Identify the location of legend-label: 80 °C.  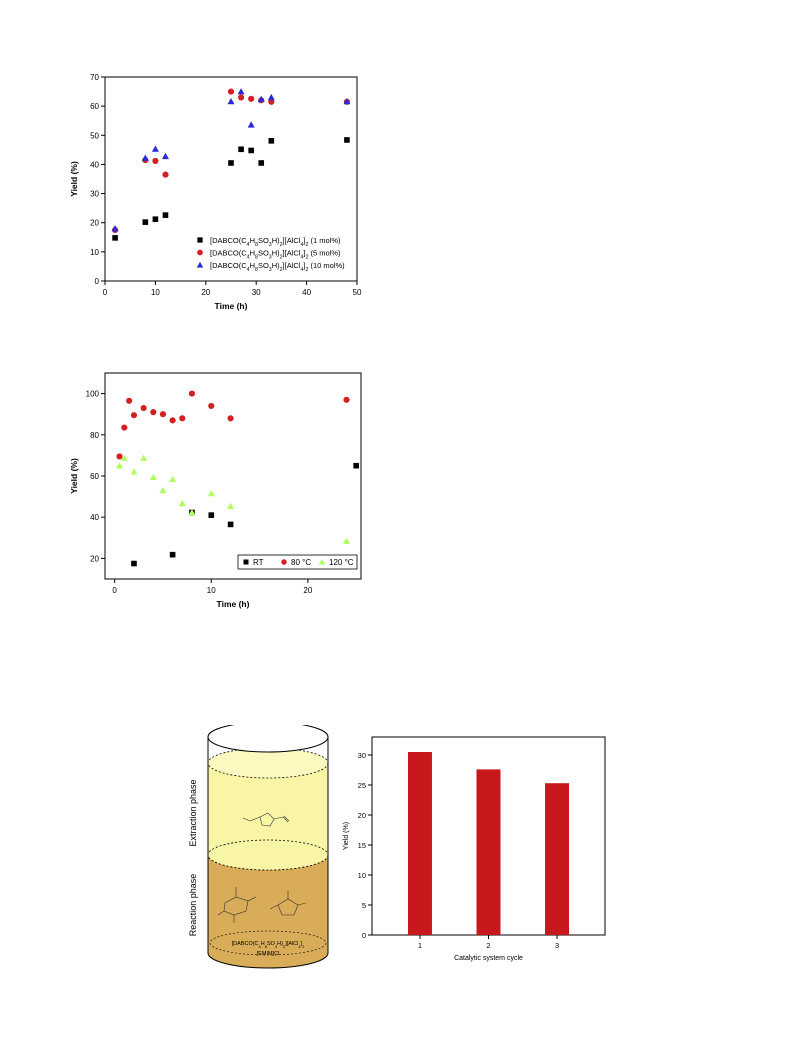
(301, 562).